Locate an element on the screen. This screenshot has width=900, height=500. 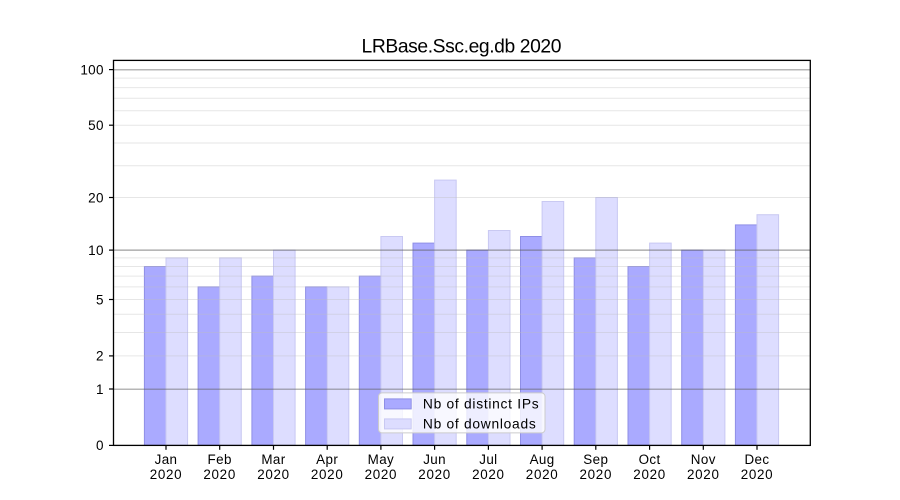
svg-text: Sep is located at coordinates (595, 459).